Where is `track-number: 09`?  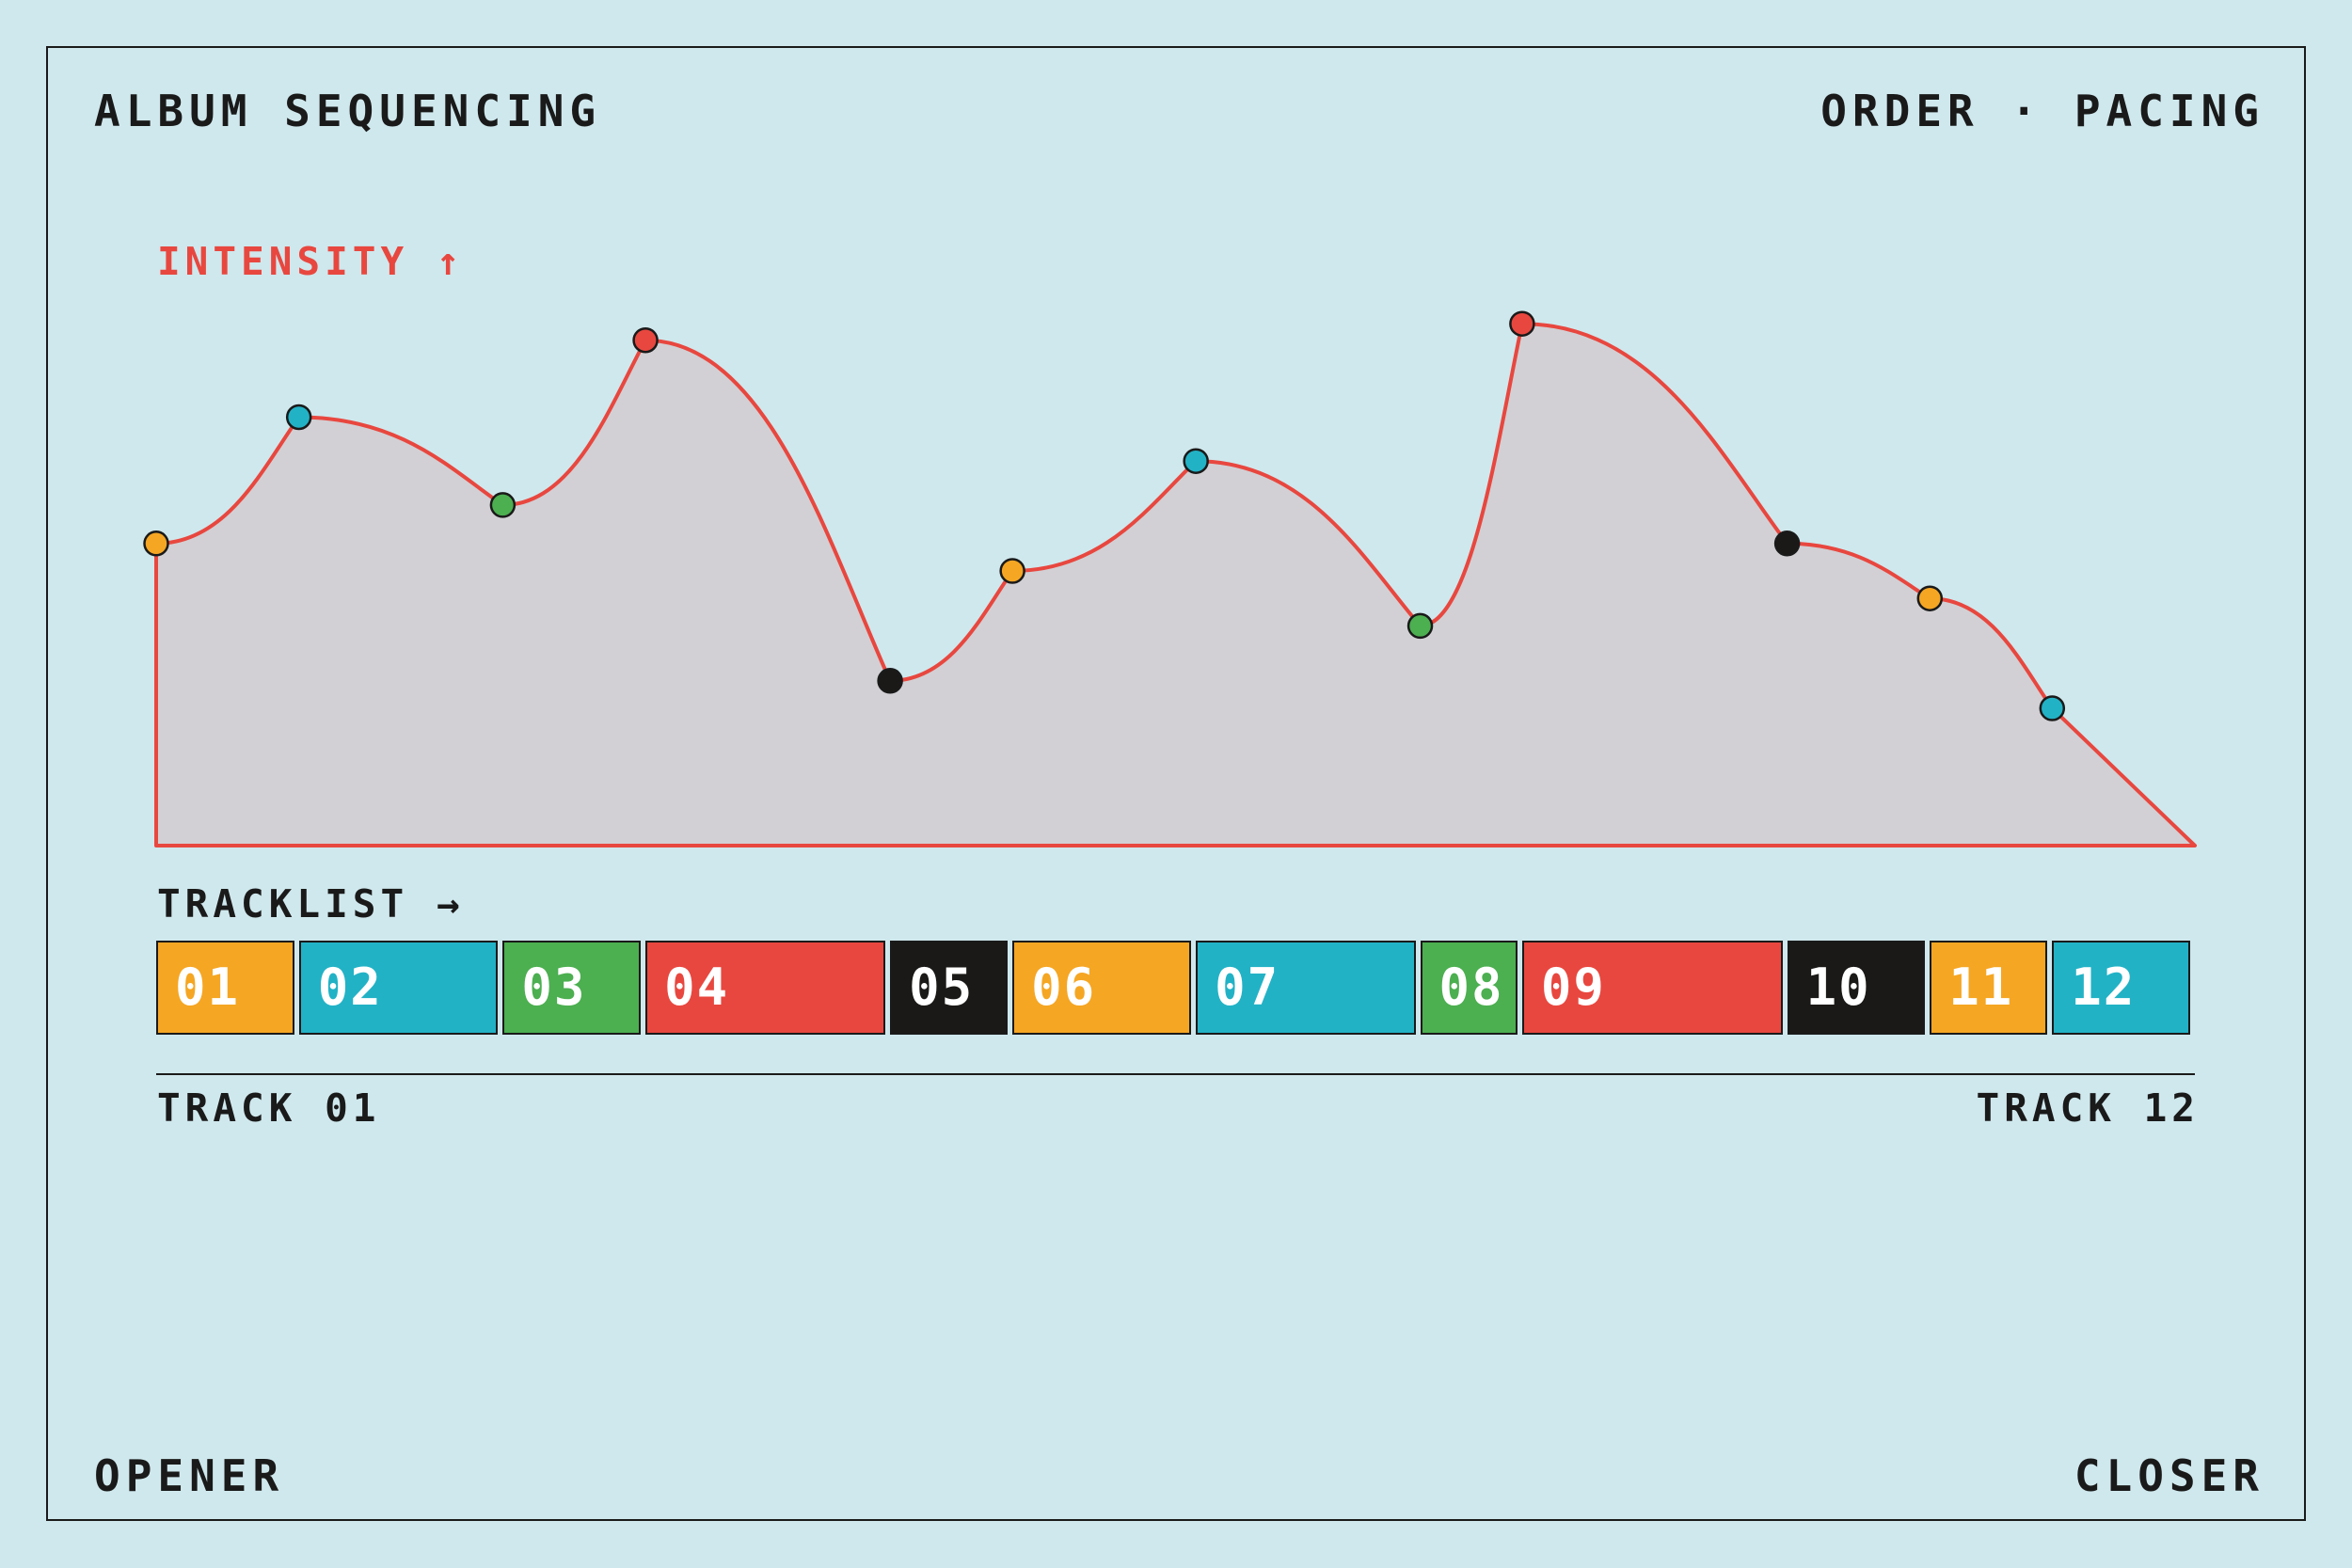 track-number: 09 is located at coordinates (1573, 987).